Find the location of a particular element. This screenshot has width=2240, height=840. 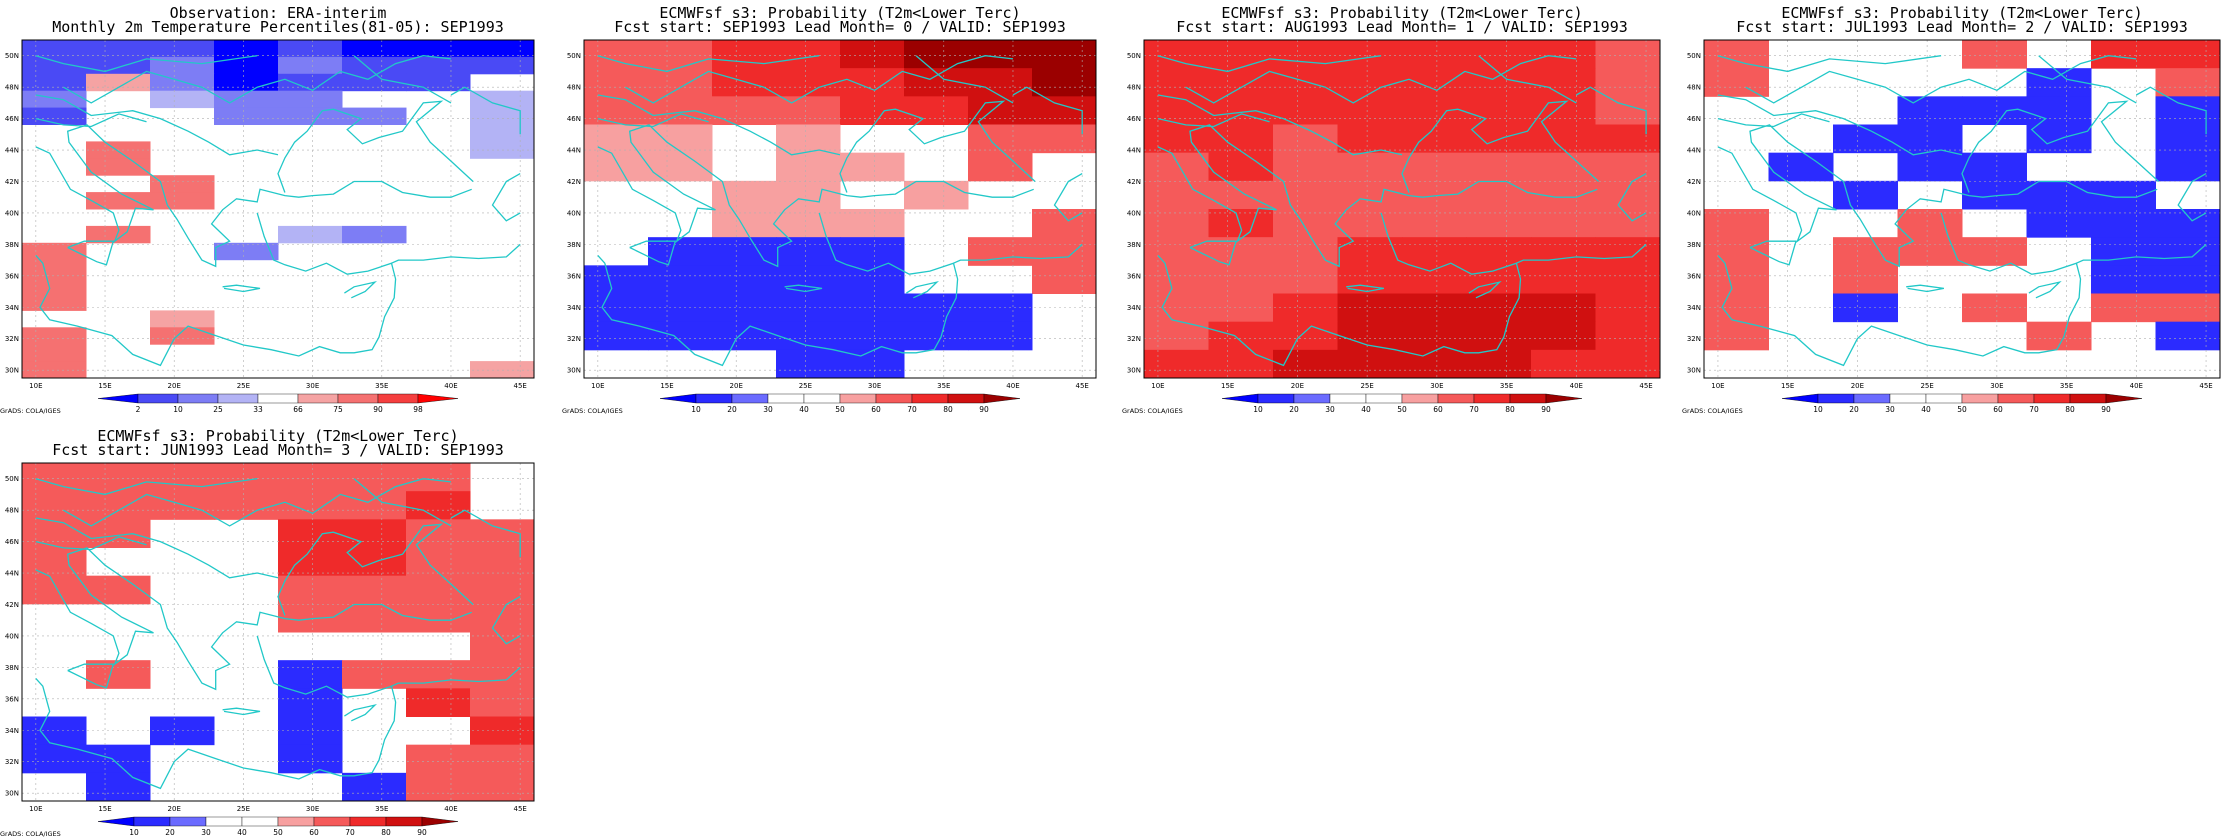

panel-title-line: Observation: ERA-interim is located at coordinates (278, 13).